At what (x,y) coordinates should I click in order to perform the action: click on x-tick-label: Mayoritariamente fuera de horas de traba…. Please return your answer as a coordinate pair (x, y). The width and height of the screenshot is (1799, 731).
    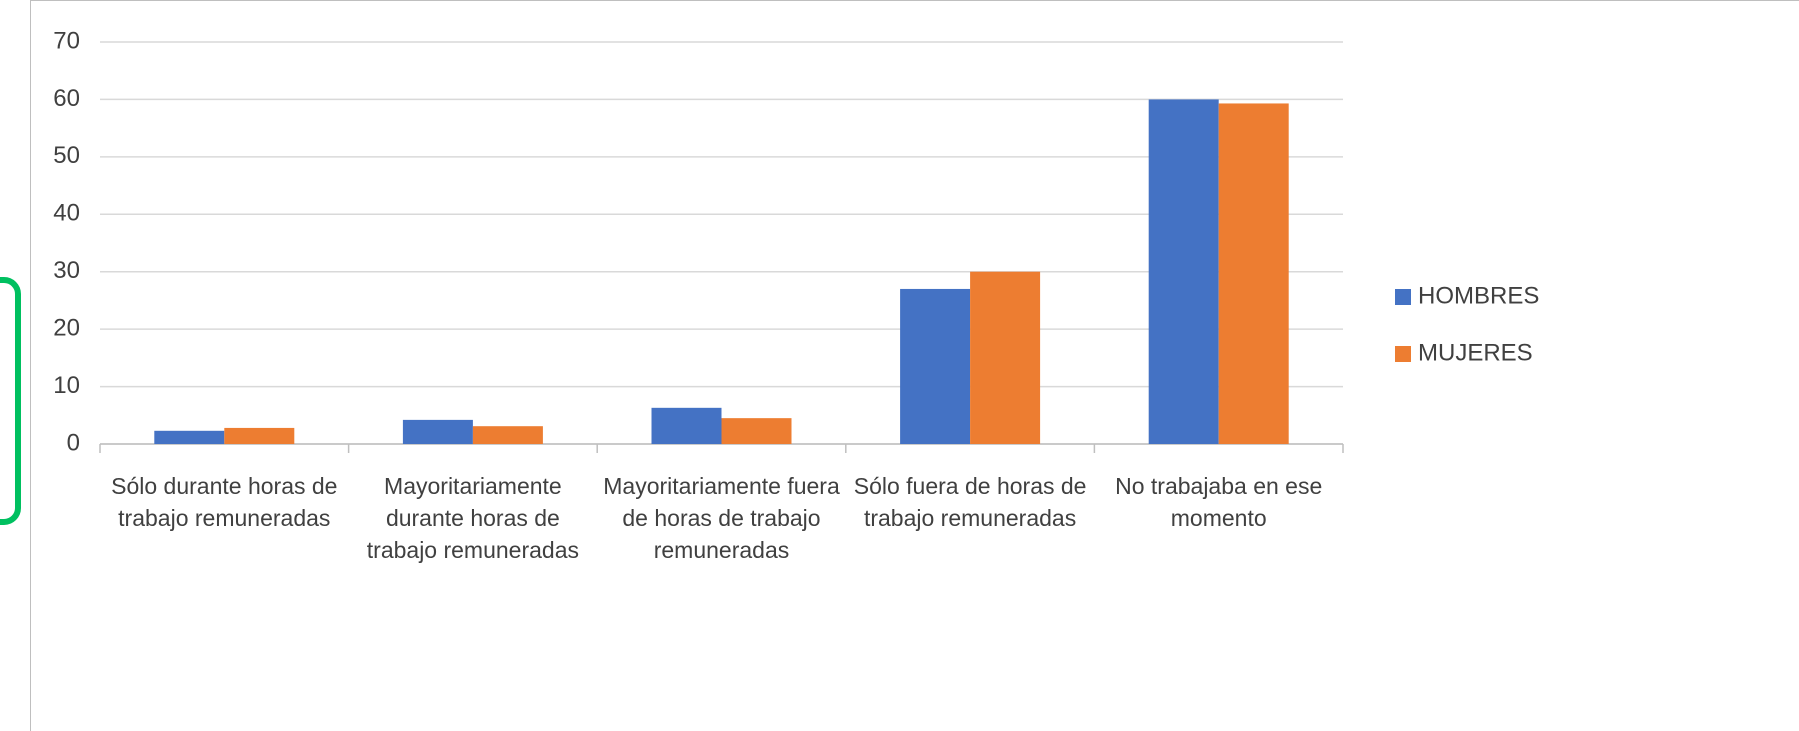
    Looking at the image, I should click on (721, 518).